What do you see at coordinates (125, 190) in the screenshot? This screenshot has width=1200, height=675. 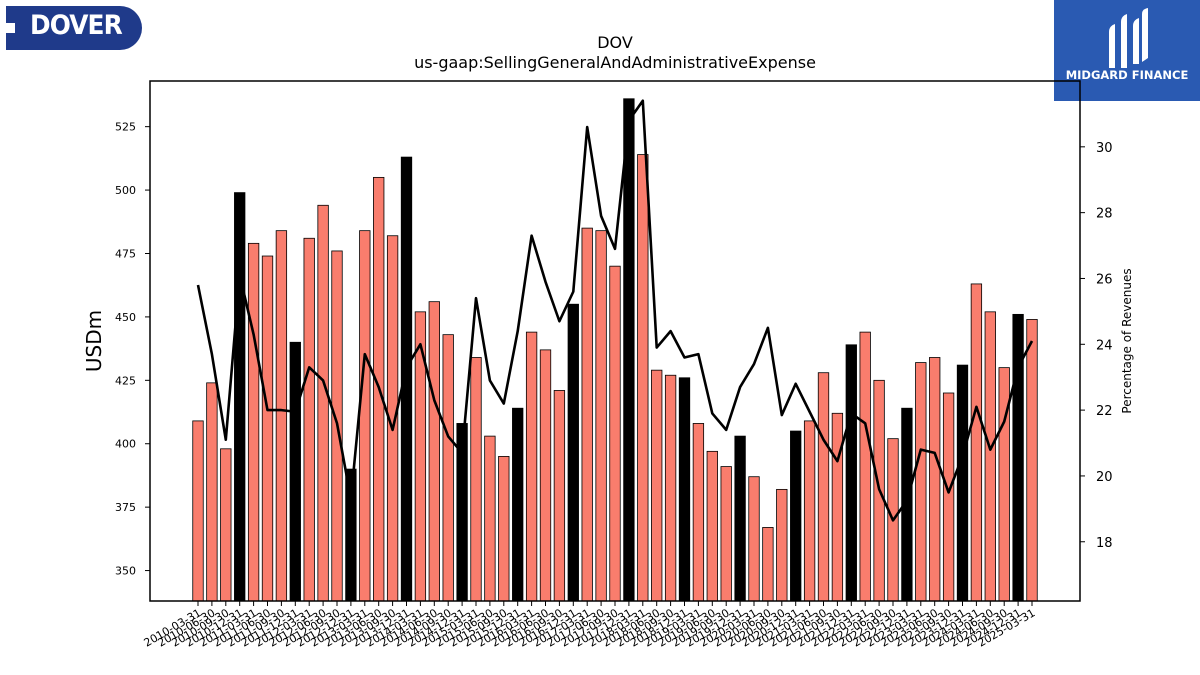 I see `y-tick-label: 500` at bounding box center [125, 190].